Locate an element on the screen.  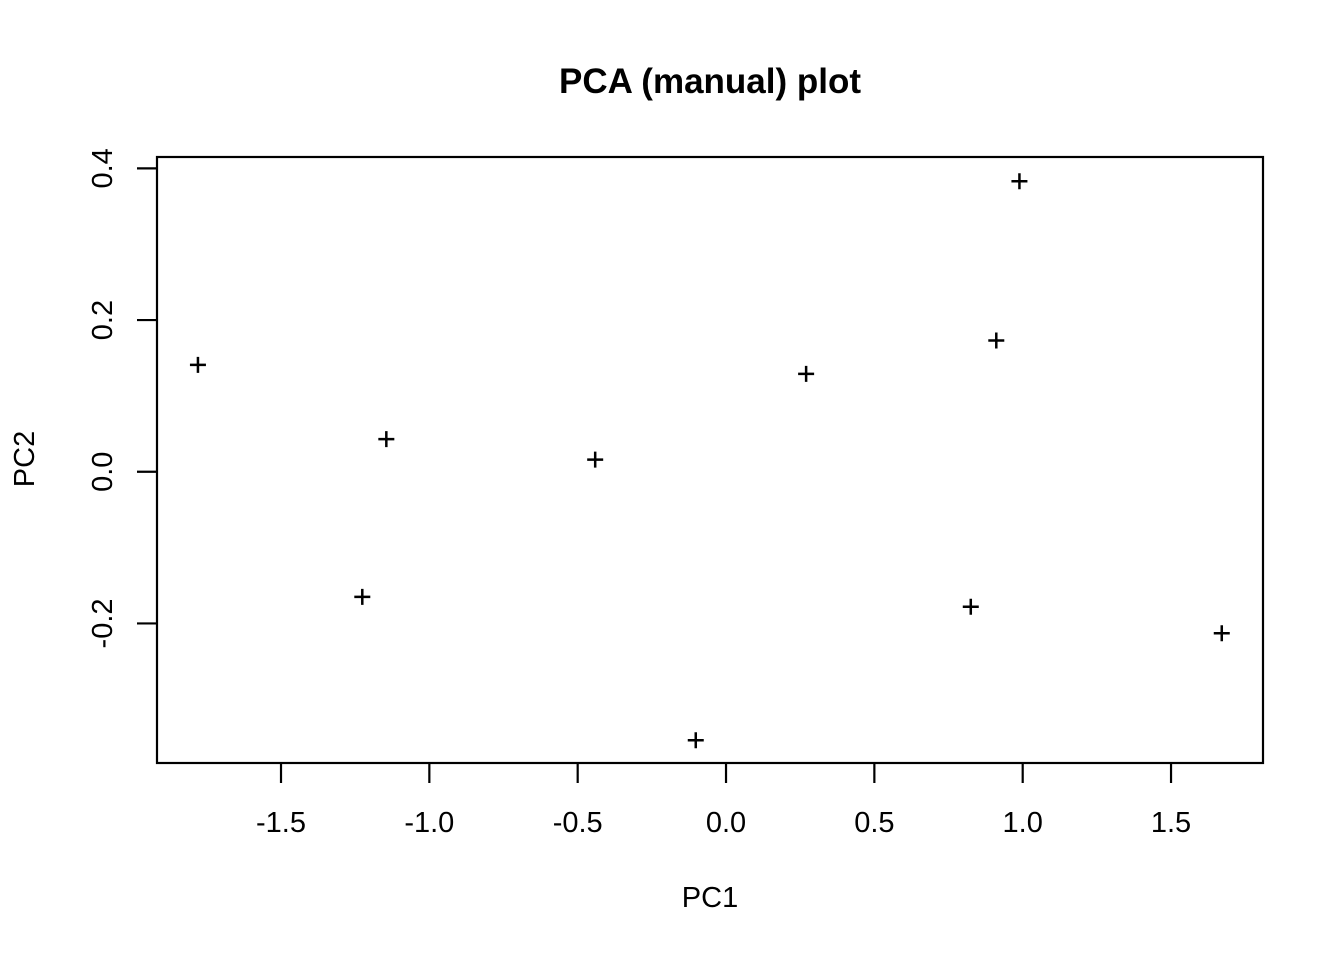
y-tick-label: -0.2 is located at coordinates (103, 623).